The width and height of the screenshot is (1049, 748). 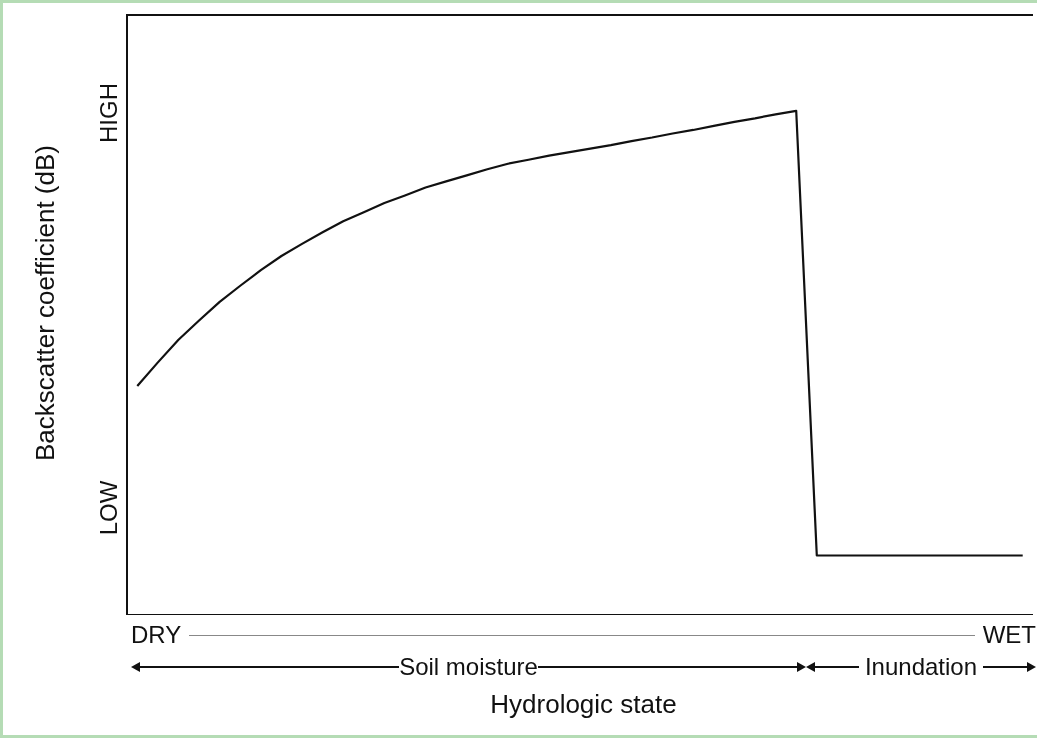 I want to click on text: Soil moisture, so click(x=468, y=667).